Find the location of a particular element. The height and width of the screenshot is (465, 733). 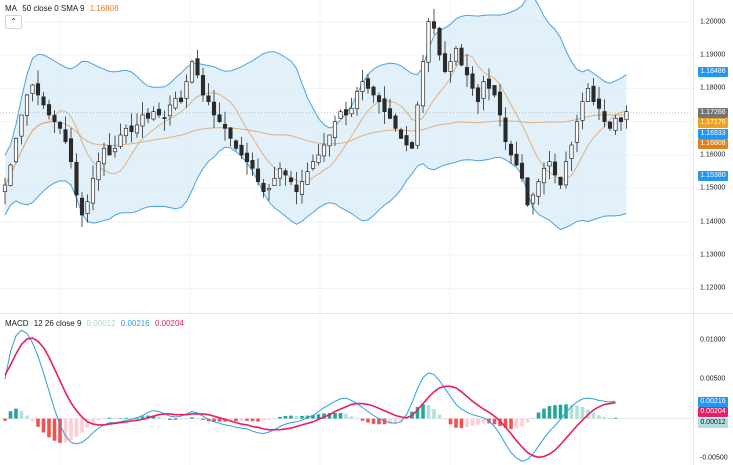

ma-legend: MA 50 close 0 SMA 9 1.16808 is located at coordinates (63, 8).